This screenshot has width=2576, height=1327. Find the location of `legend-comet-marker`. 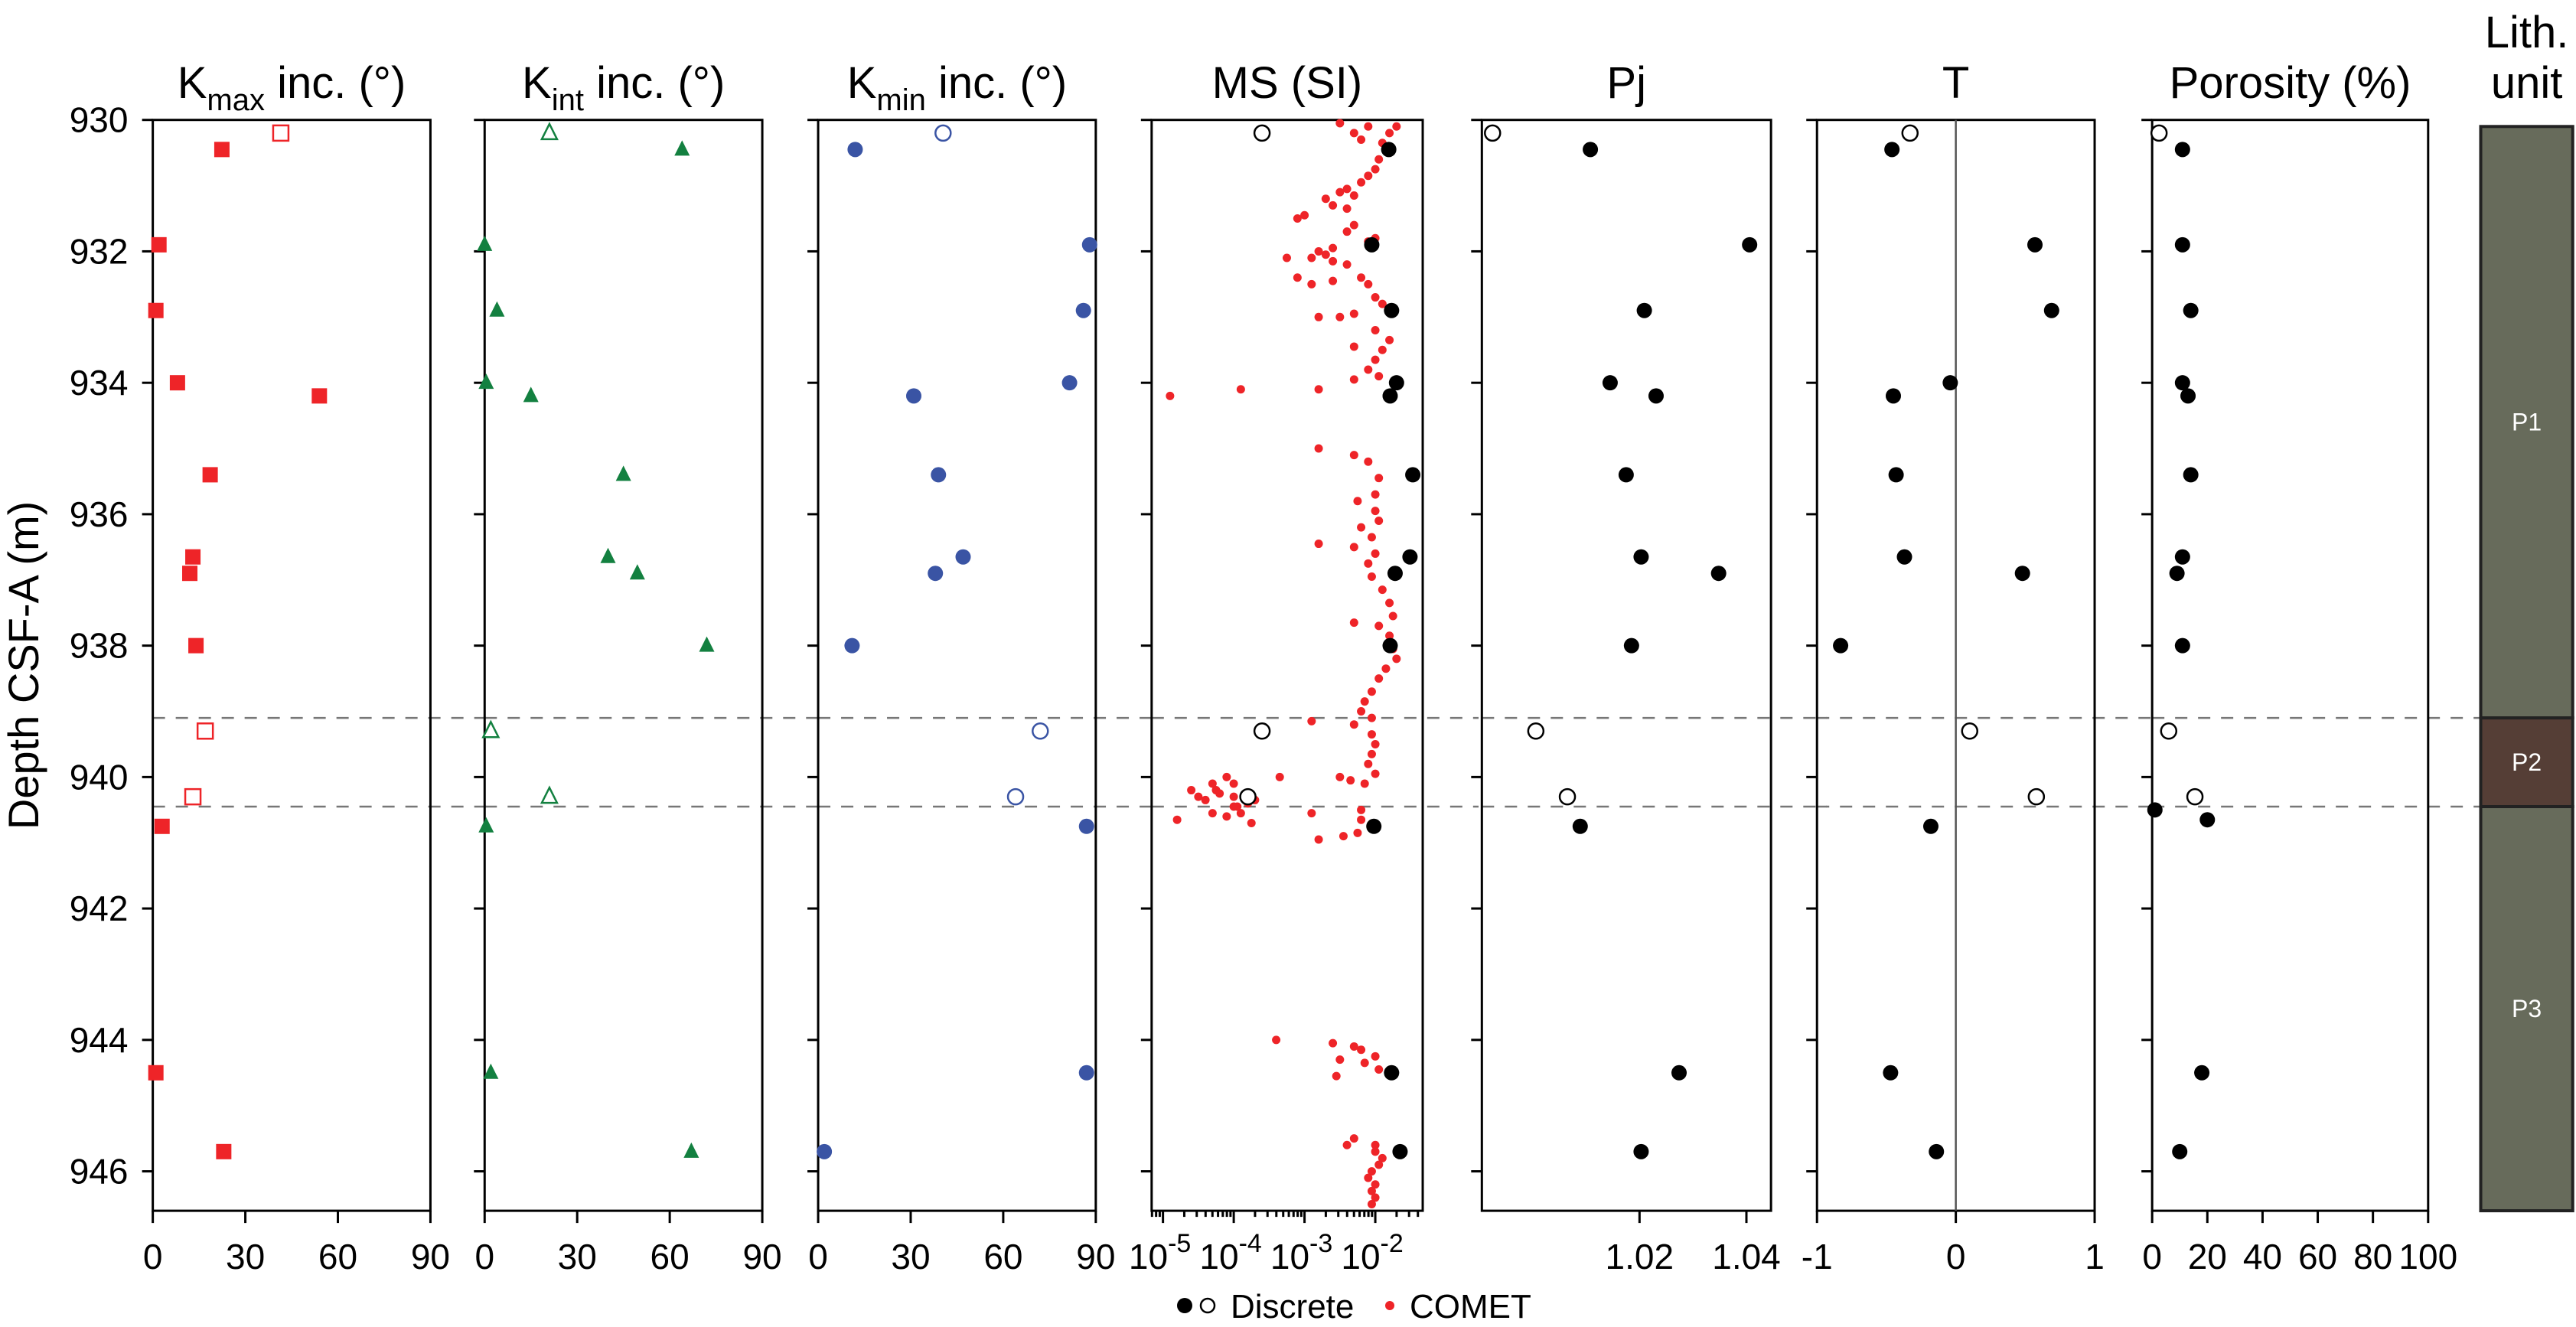

legend-comet-marker is located at coordinates (1389, 1305).